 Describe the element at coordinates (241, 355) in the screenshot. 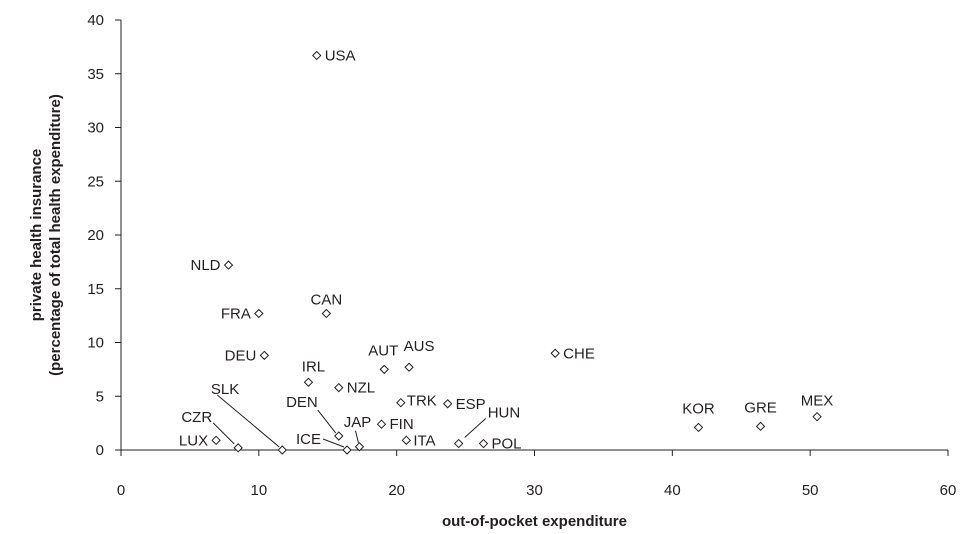

I see `point-label: DEU` at that location.